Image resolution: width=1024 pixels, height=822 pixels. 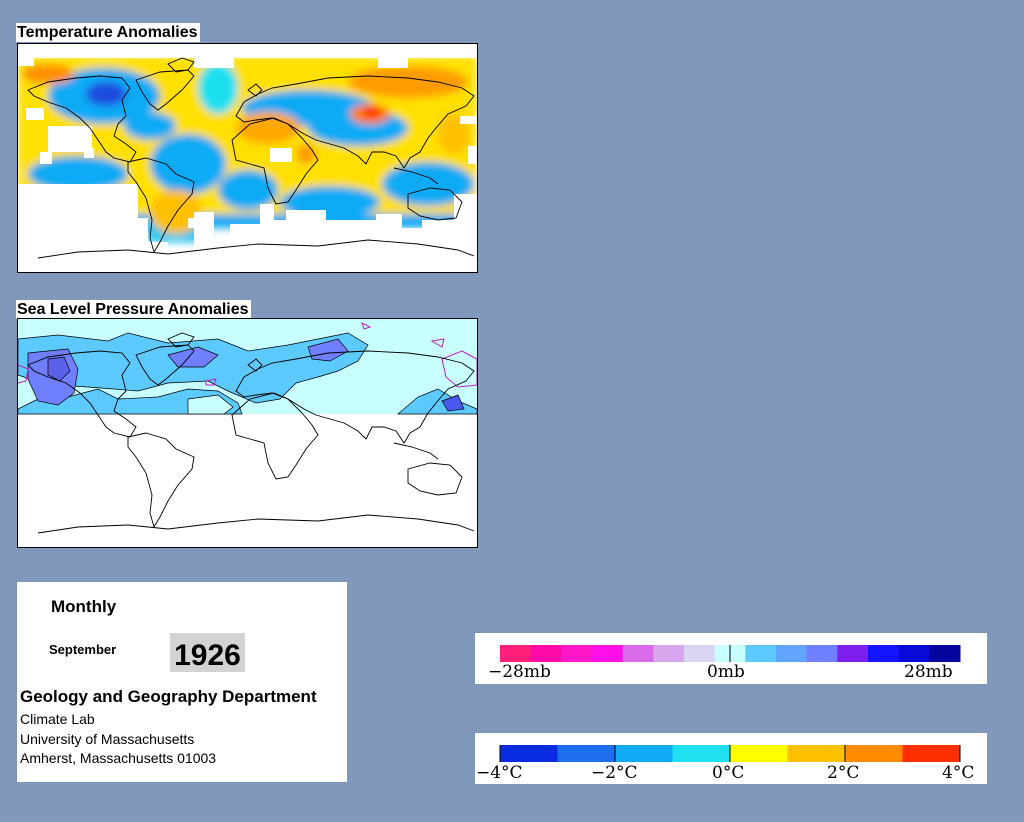 What do you see at coordinates (84, 606) in the screenshot?
I see `period-label: Monthly` at bounding box center [84, 606].